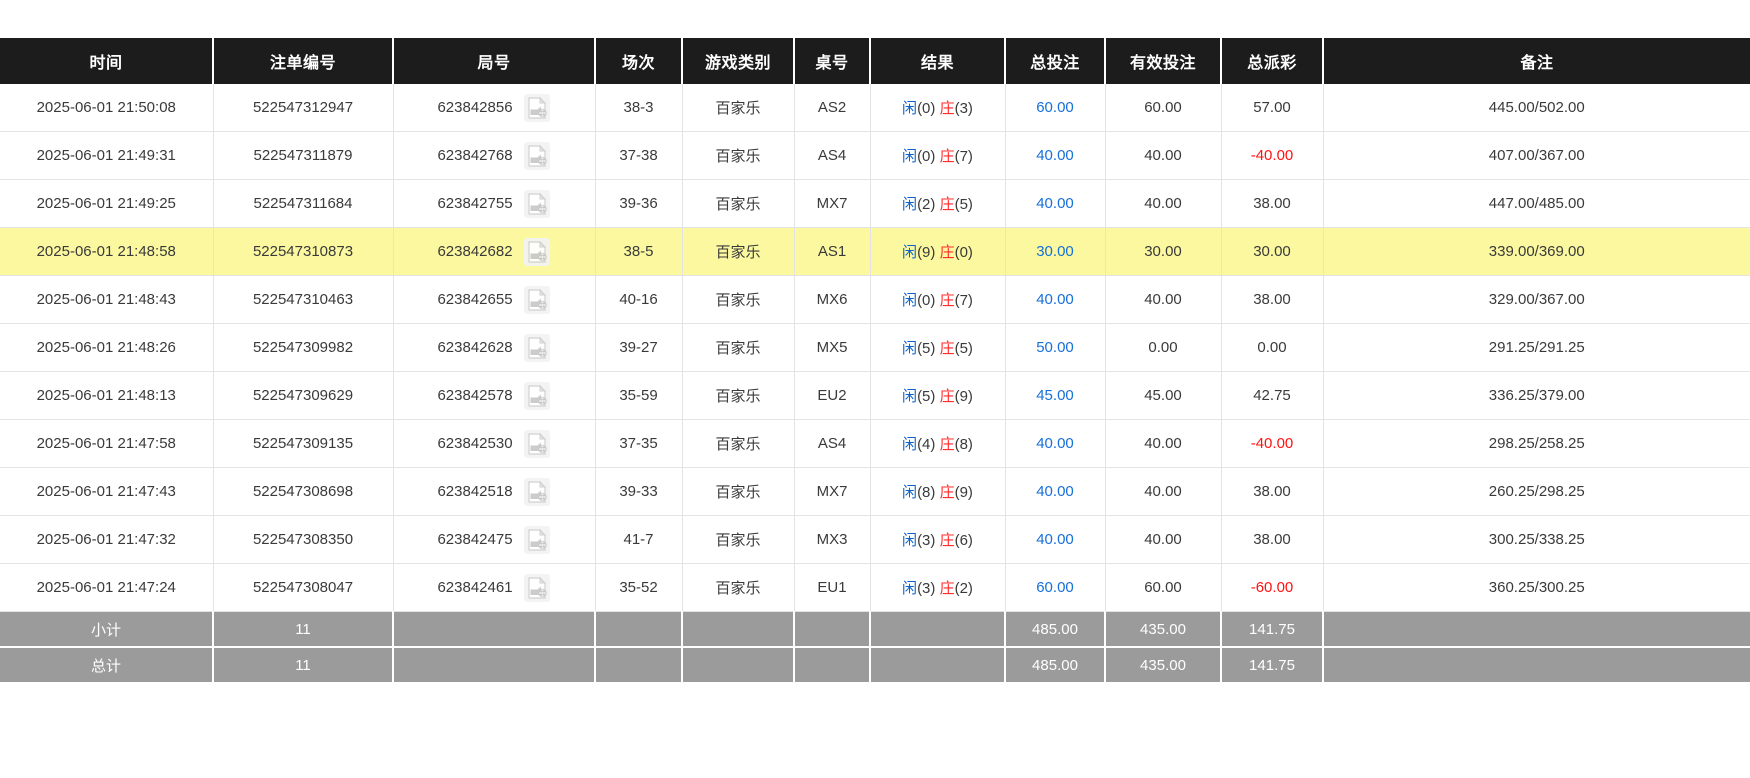 The image size is (1750, 778). Describe the element at coordinates (1272, 299) in the screenshot. I see `cell-payout: 38.00` at that location.